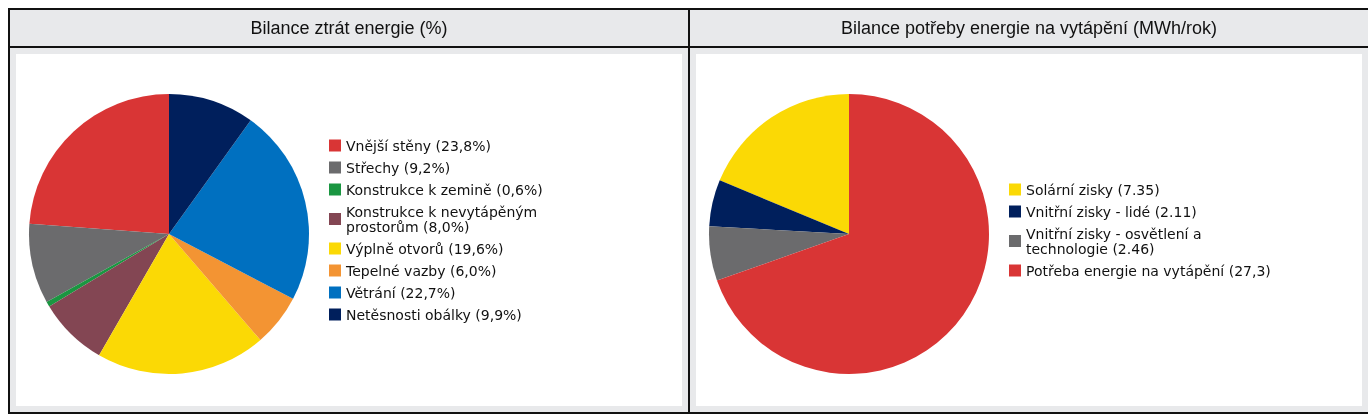 This screenshot has width=1370, height=414. I want to click on chart-title: Bilance ztrát energie (%), so click(349, 29).